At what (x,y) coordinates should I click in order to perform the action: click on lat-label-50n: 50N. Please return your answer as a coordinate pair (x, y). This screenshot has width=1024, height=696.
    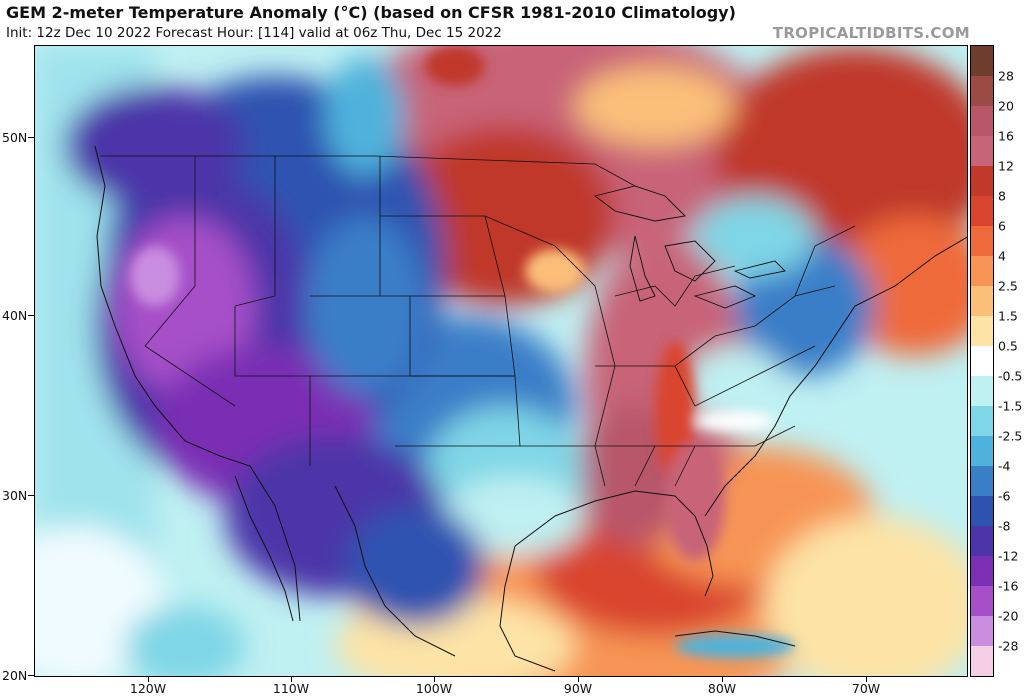
    Looking at the image, I should click on (15, 137).